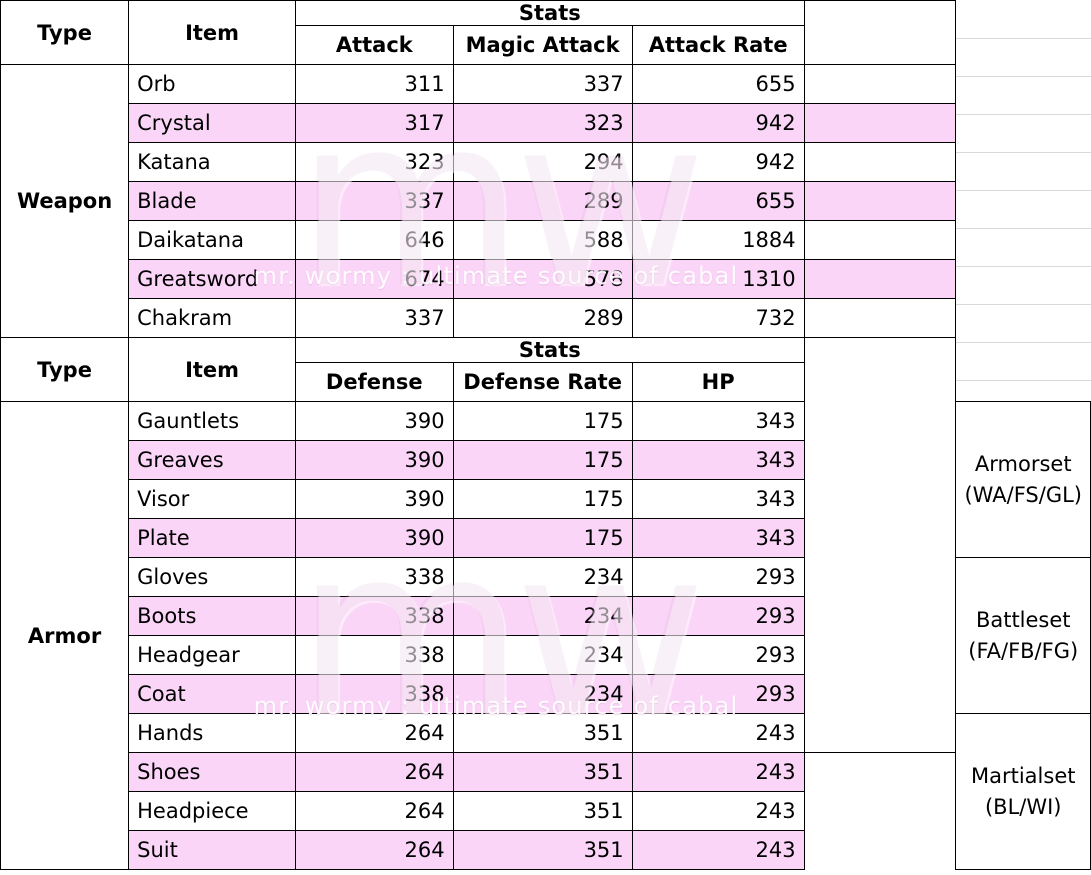 The image size is (1091, 875). Describe the element at coordinates (542, 240) in the screenshot. I see `stat-value-cell: 588` at that location.